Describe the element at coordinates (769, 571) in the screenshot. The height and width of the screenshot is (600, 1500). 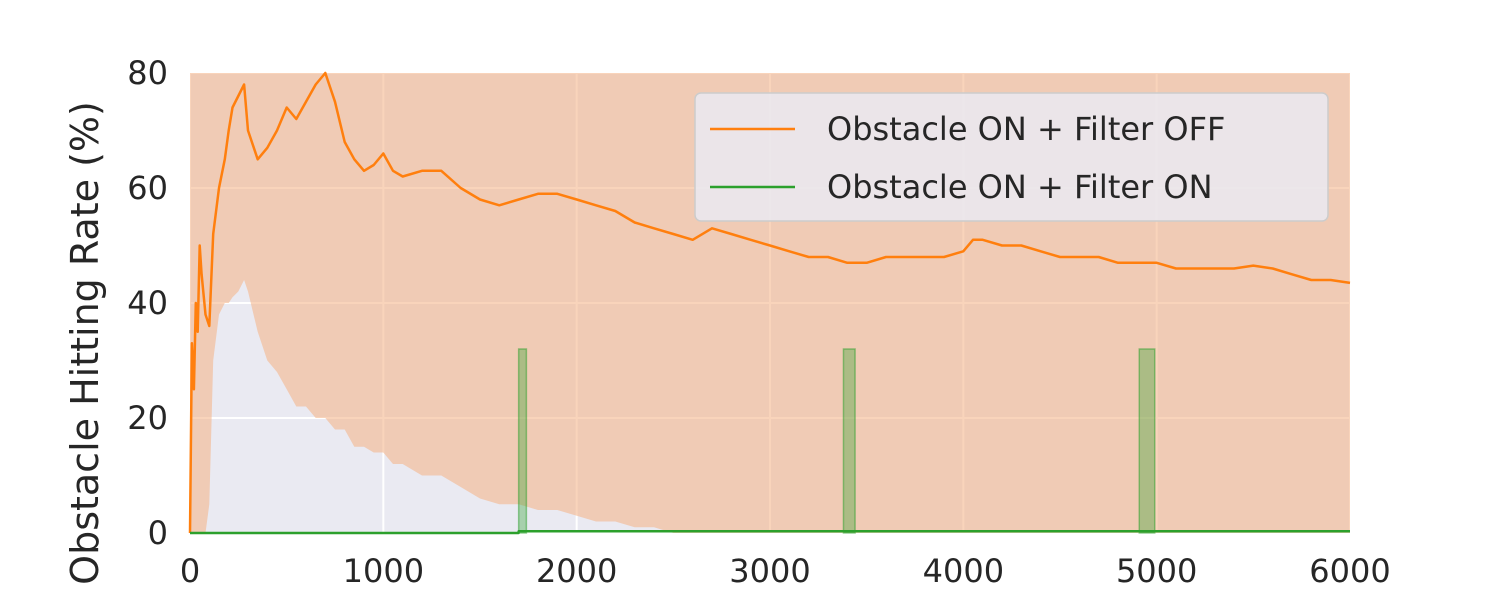
I see `x-tick-label: 3000` at that location.